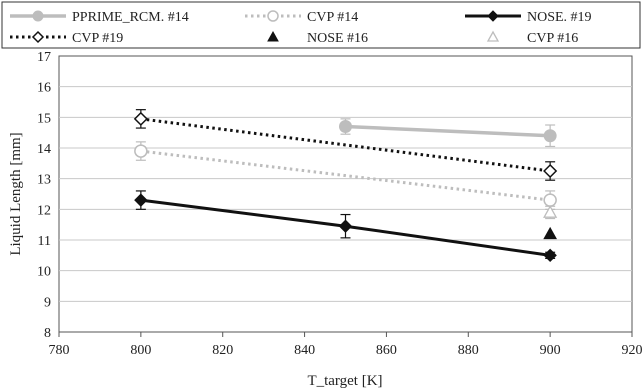  Describe the element at coordinates (44, 118) in the screenshot. I see `y-tick-label: 15` at that location.